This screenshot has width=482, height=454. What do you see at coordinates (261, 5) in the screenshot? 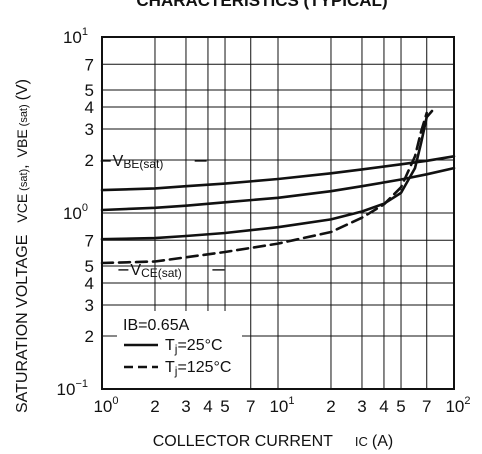
I see `chart-title: CHARACTERISTICS (TYPICAL)` at bounding box center [261, 5].